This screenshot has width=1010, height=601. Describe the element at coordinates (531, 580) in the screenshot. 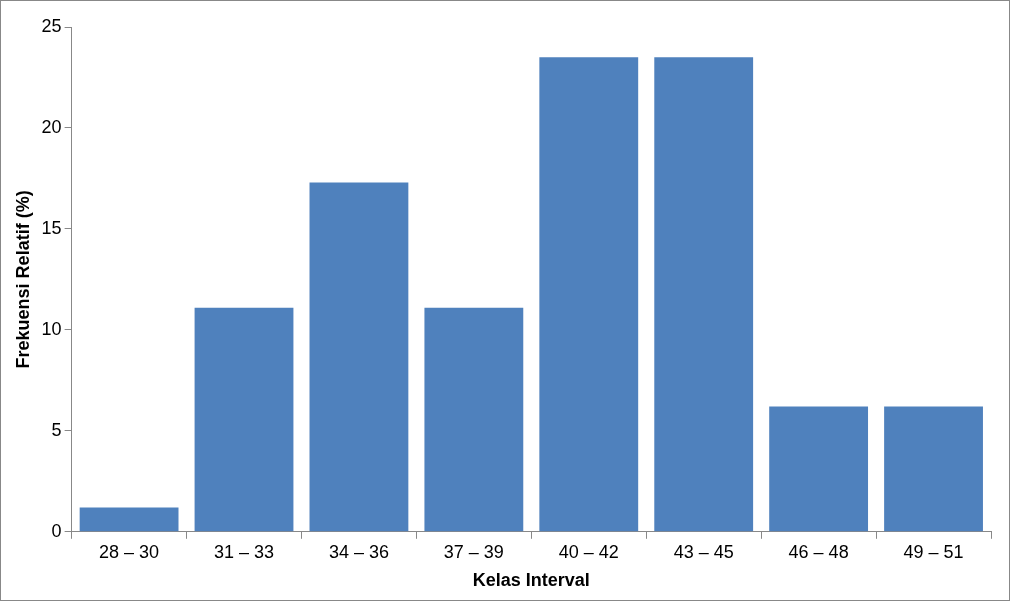

I see `x-axis-title: Kelas Interval` at that location.